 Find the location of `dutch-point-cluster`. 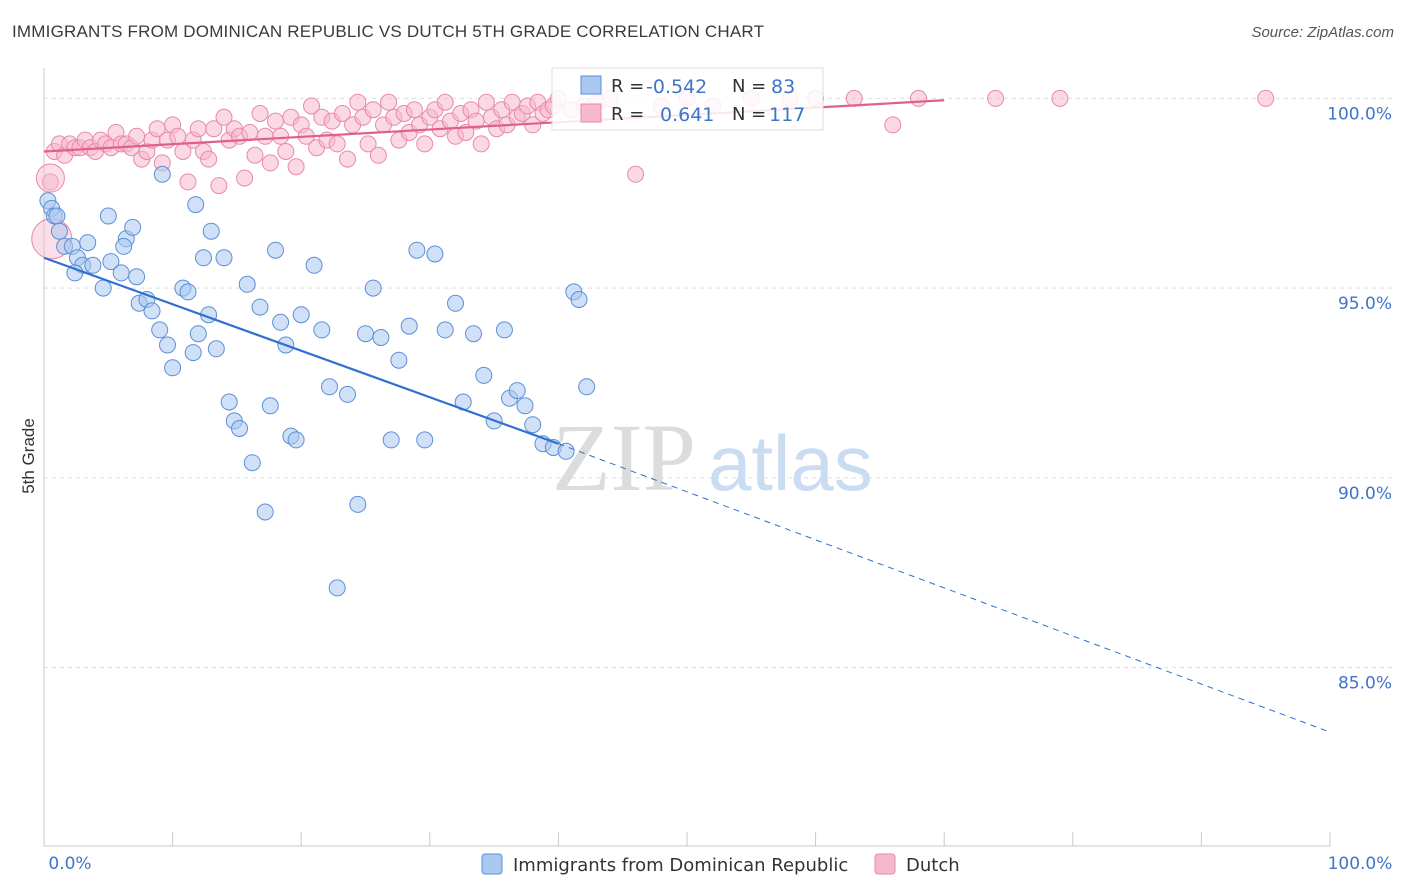

dutch-point-cluster is located at coordinates (50, 178).